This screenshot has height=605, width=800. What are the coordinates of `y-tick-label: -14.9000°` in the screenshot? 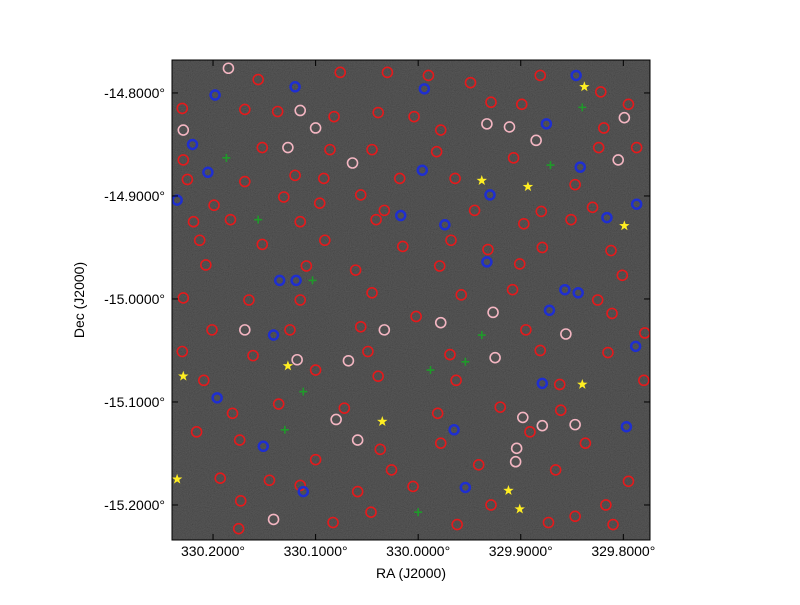 It's located at (134, 196).